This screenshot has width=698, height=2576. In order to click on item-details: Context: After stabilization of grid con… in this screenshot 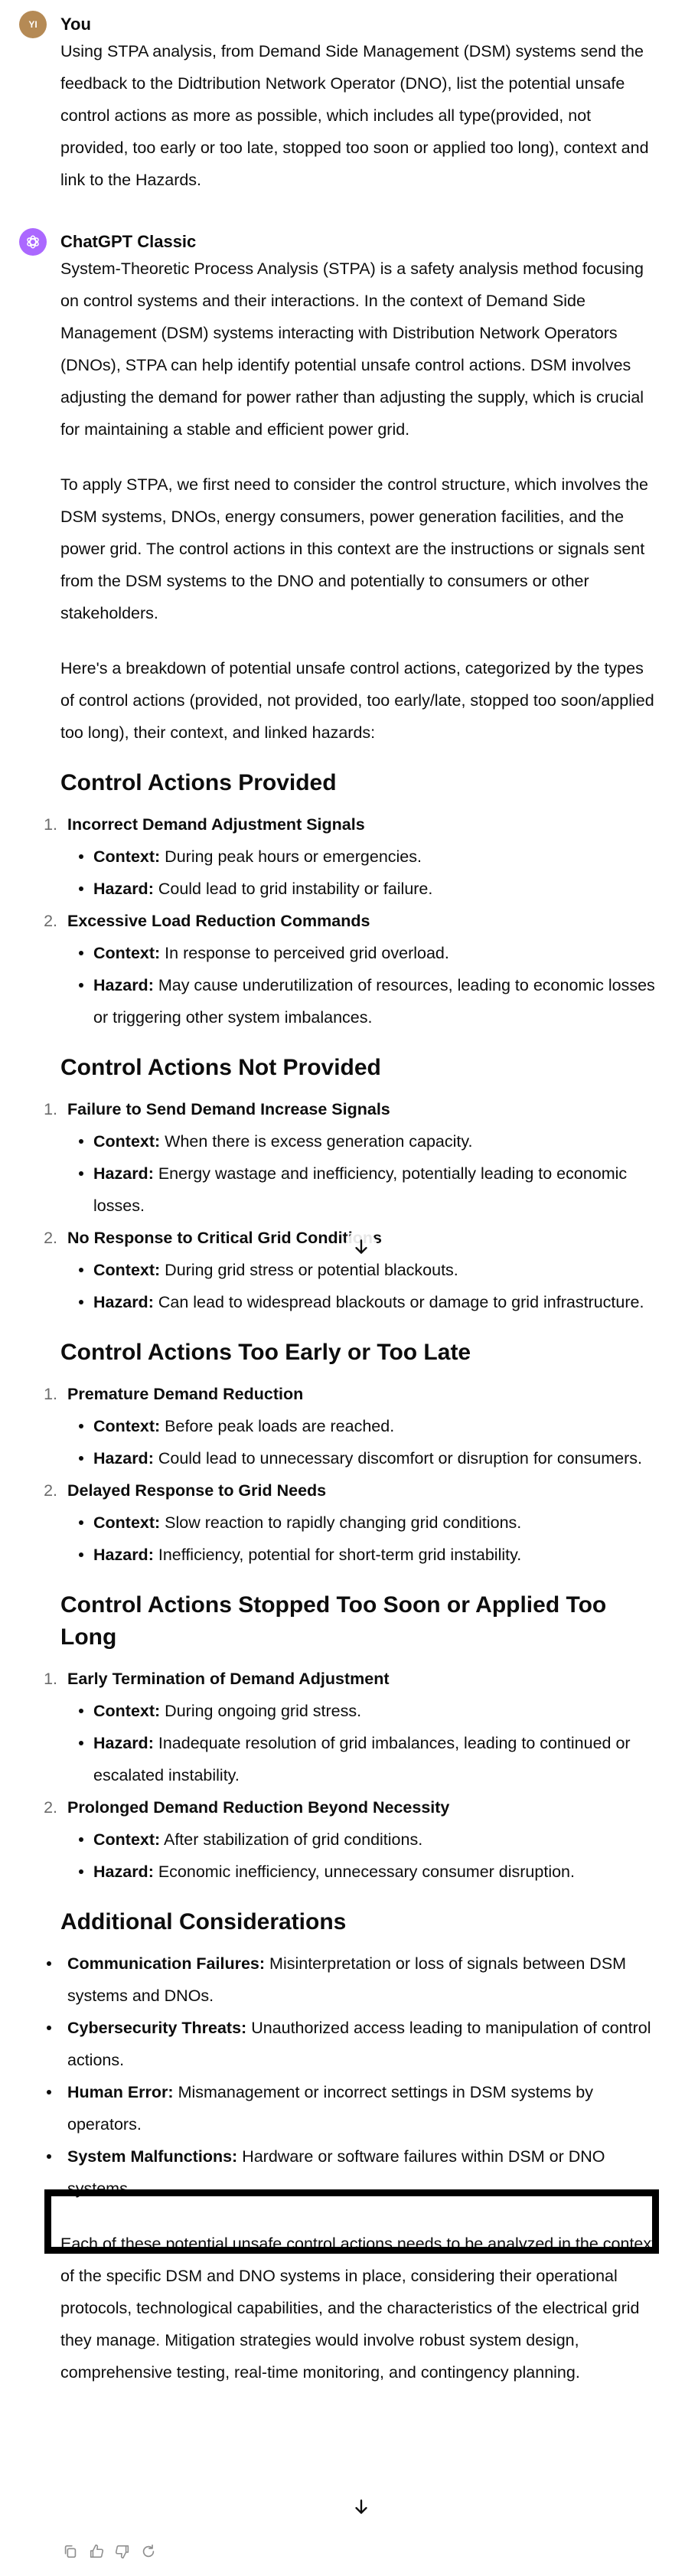, I will do `click(363, 1855)`.